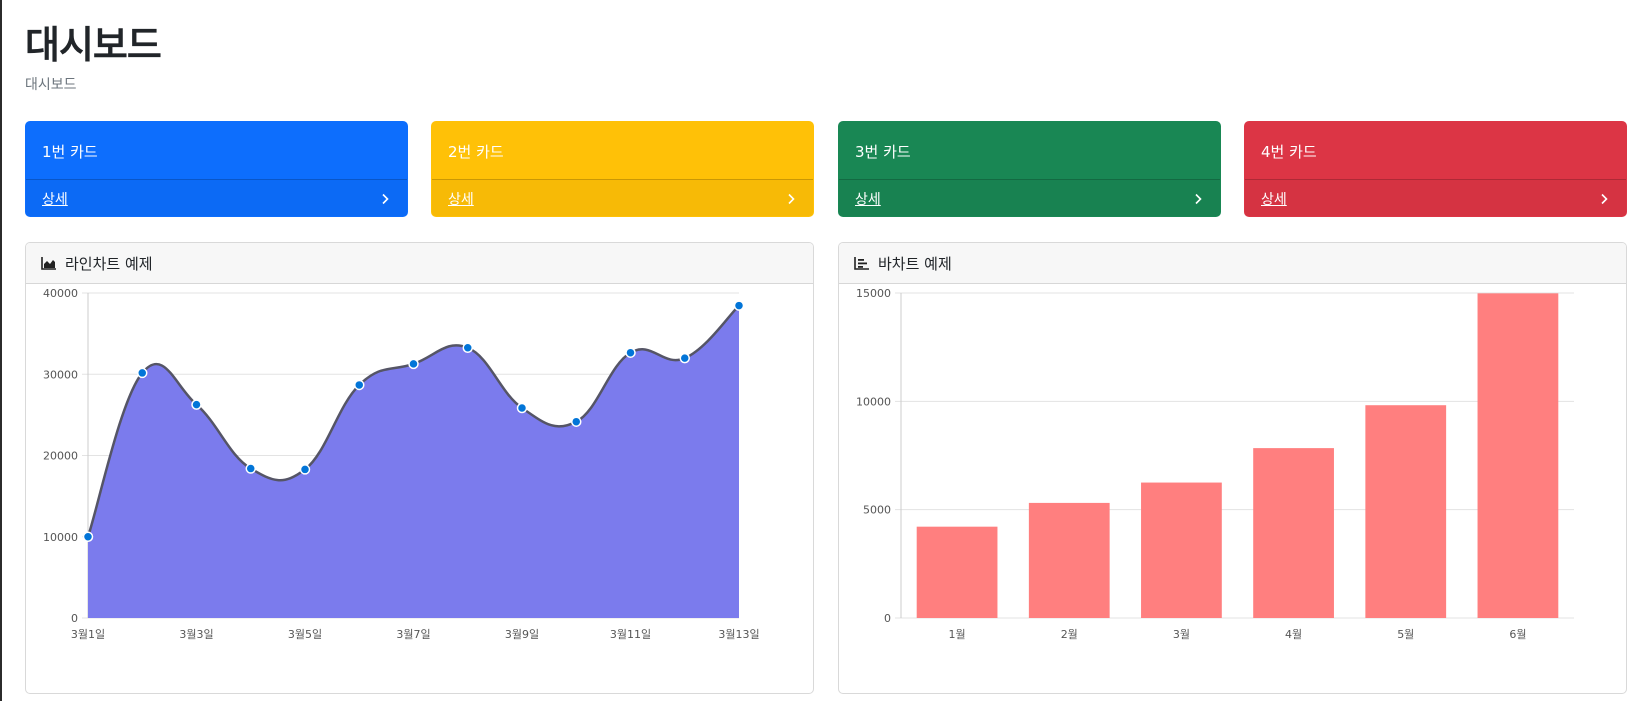 This screenshot has height=701, width=1640. What do you see at coordinates (60, 293) in the screenshot?
I see `y-tick-label: 40000` at bounding box center [60, 293].